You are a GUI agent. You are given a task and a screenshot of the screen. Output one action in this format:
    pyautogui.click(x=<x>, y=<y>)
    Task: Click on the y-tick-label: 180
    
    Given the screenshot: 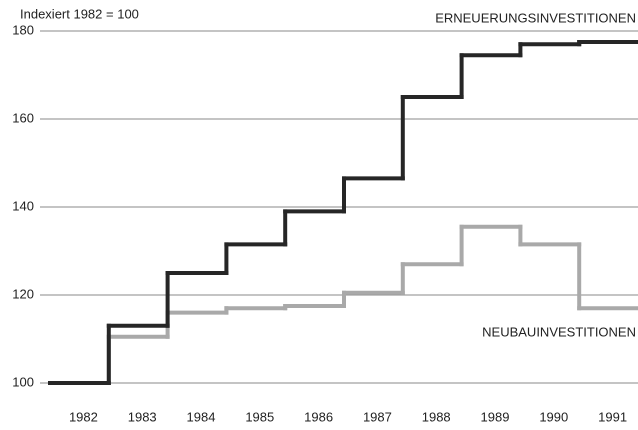 What is the action you would take?
    pyautogui.click(x=23, y=29)
    